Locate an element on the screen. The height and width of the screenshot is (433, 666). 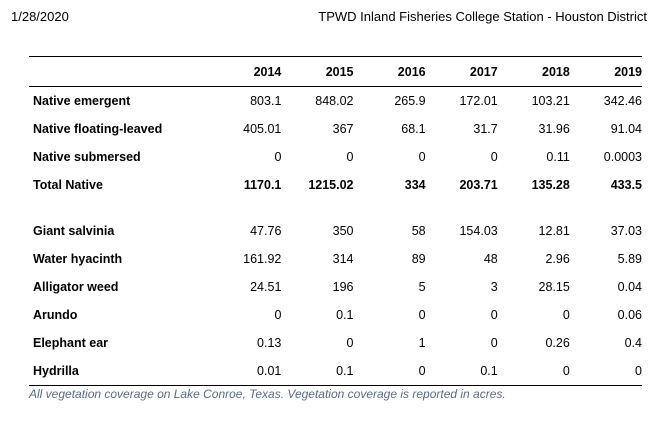
cell-value: 37.03 is located at coordinates (626, 231).